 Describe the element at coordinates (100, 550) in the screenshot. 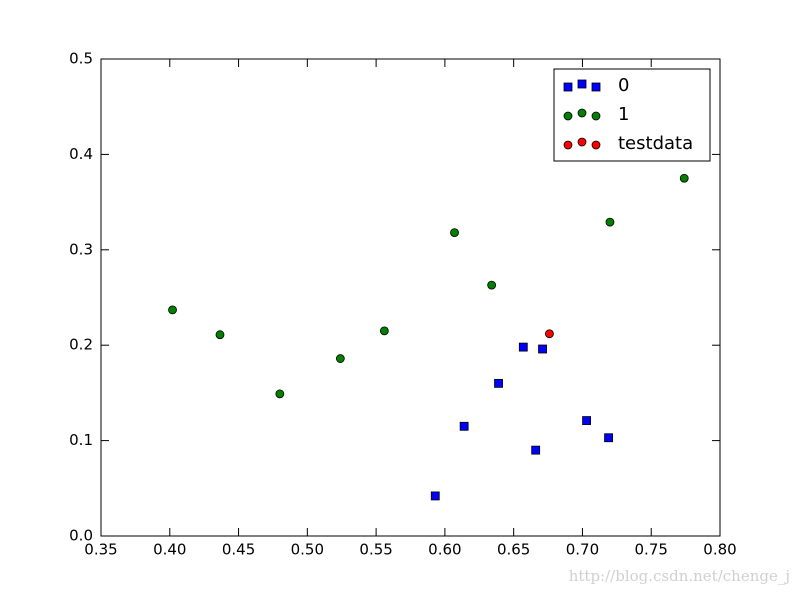

I see `x-tick-label: 0.35` at that location.